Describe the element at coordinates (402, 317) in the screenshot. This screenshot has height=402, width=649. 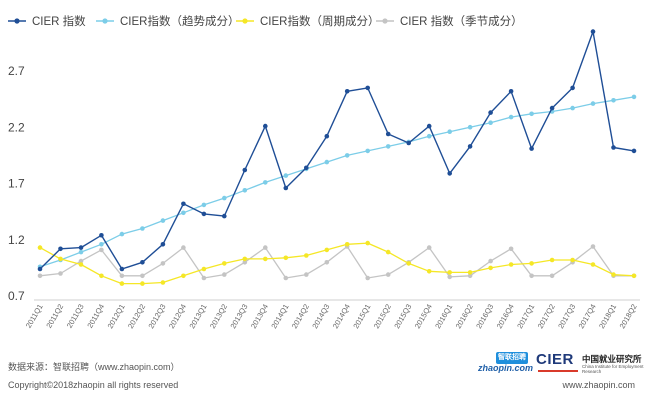
I see `x-tick-label: 2015Q3` at that location.